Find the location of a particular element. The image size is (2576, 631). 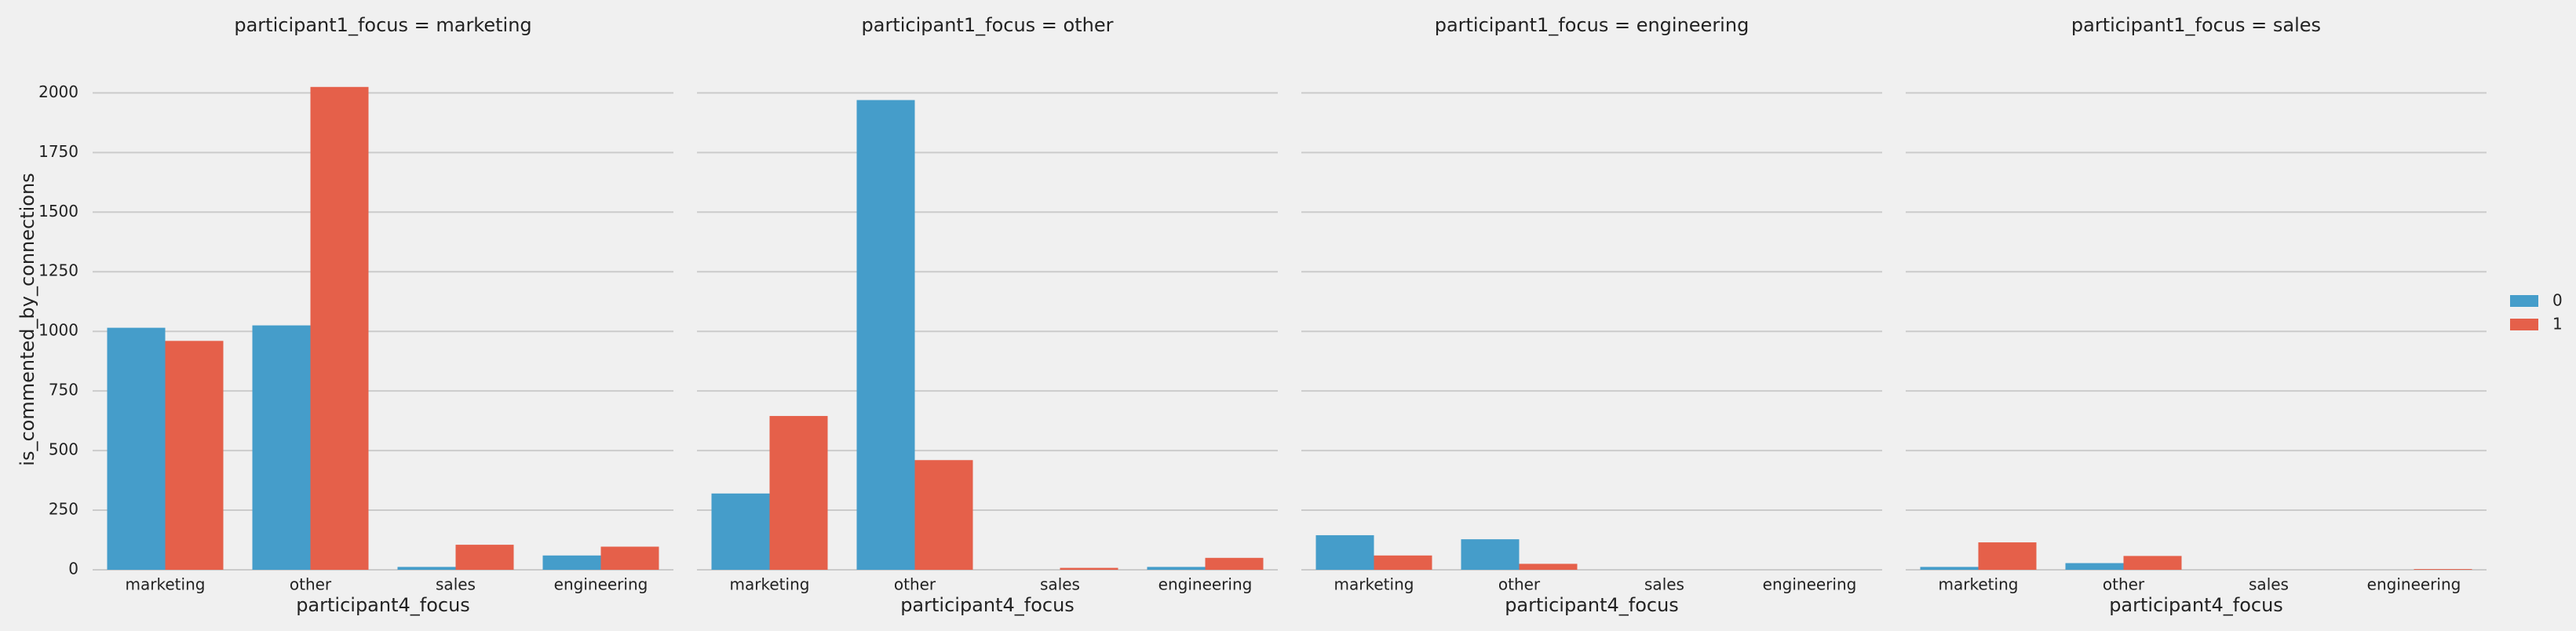

y-tick-label: 750 is located at coordinates (63, 390).